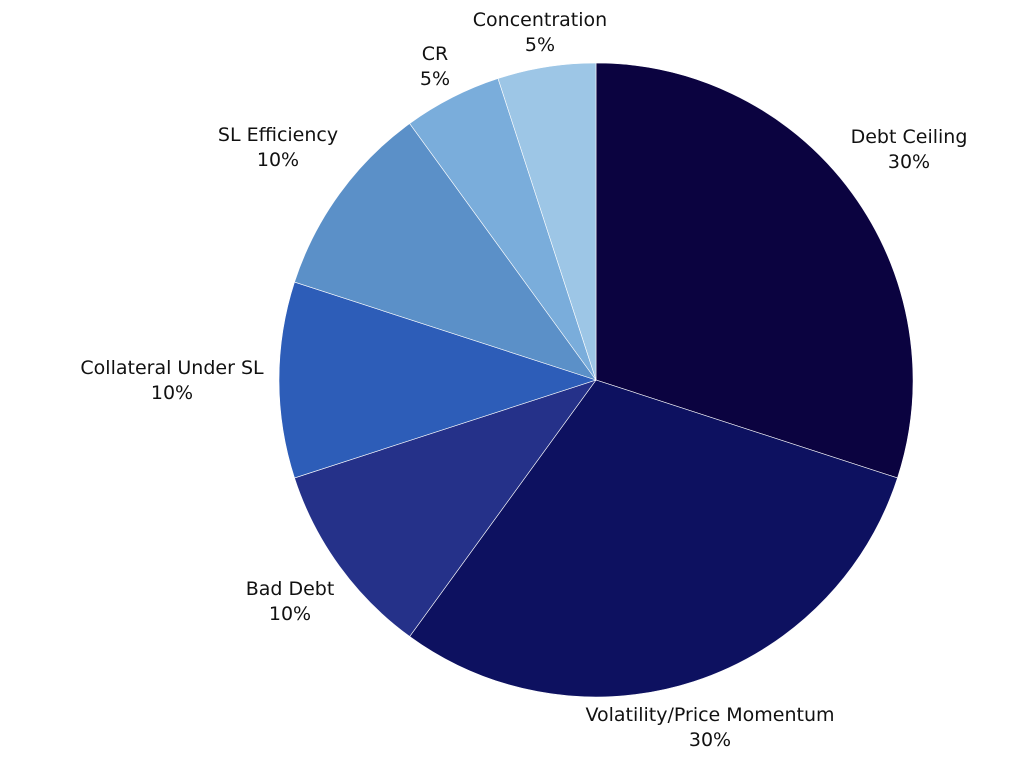 The image size is (1024, 768). I want to click on slice-label-name: Bad Debt, so click(290, 589).